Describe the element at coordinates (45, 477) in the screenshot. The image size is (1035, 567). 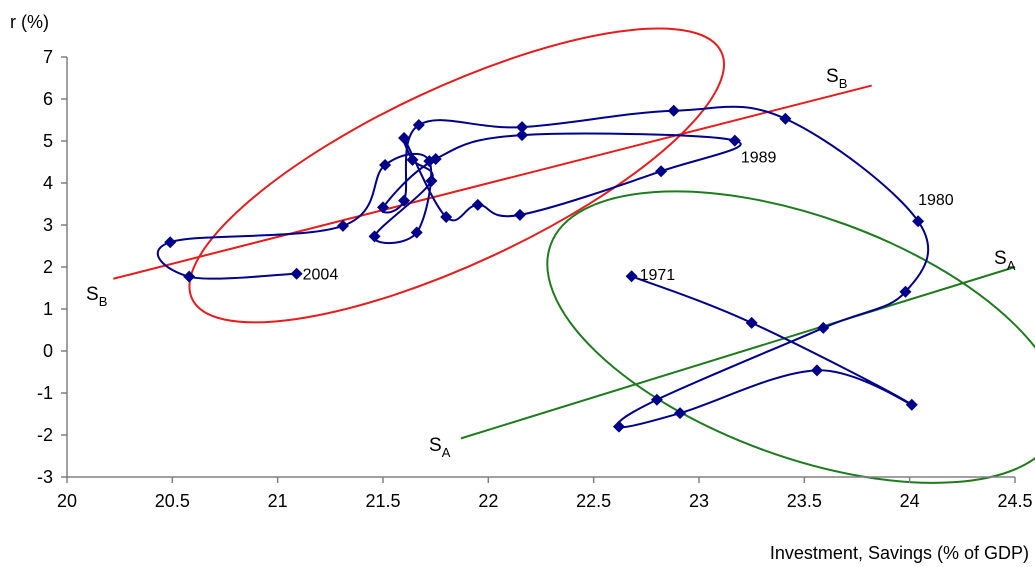
I see `y-tick-label: -3` at that location.